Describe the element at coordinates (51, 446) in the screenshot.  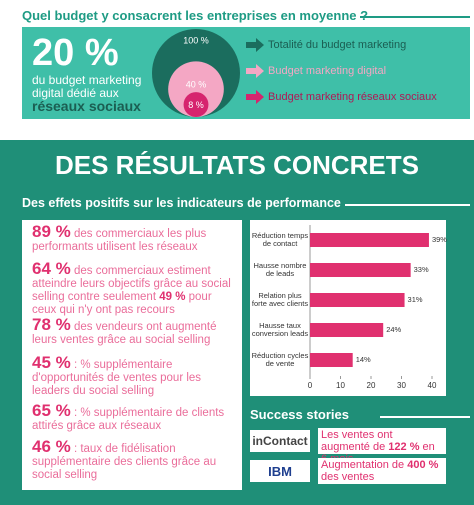
I see `stat-percent: 46 %` at that location.